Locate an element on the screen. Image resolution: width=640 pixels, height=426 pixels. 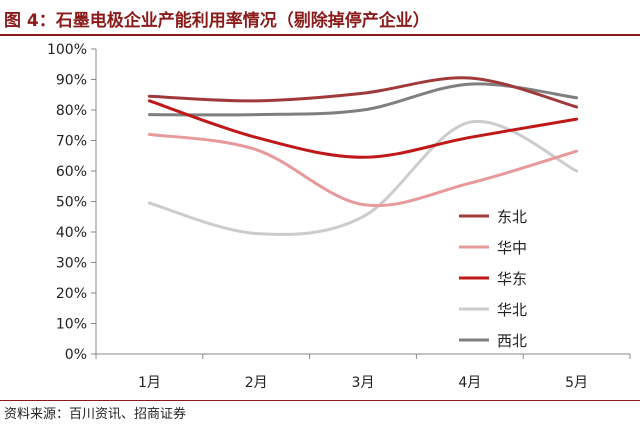
y-tick-label: 80% is located at coordinates (71, 111).